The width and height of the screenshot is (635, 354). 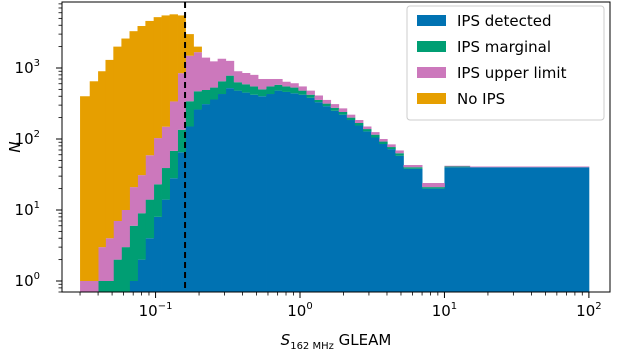 What do you see at coordinates (431, 46) in the screenshot?
I see `legend-swatch-ips-marginal` at bounding box center [431, 46].